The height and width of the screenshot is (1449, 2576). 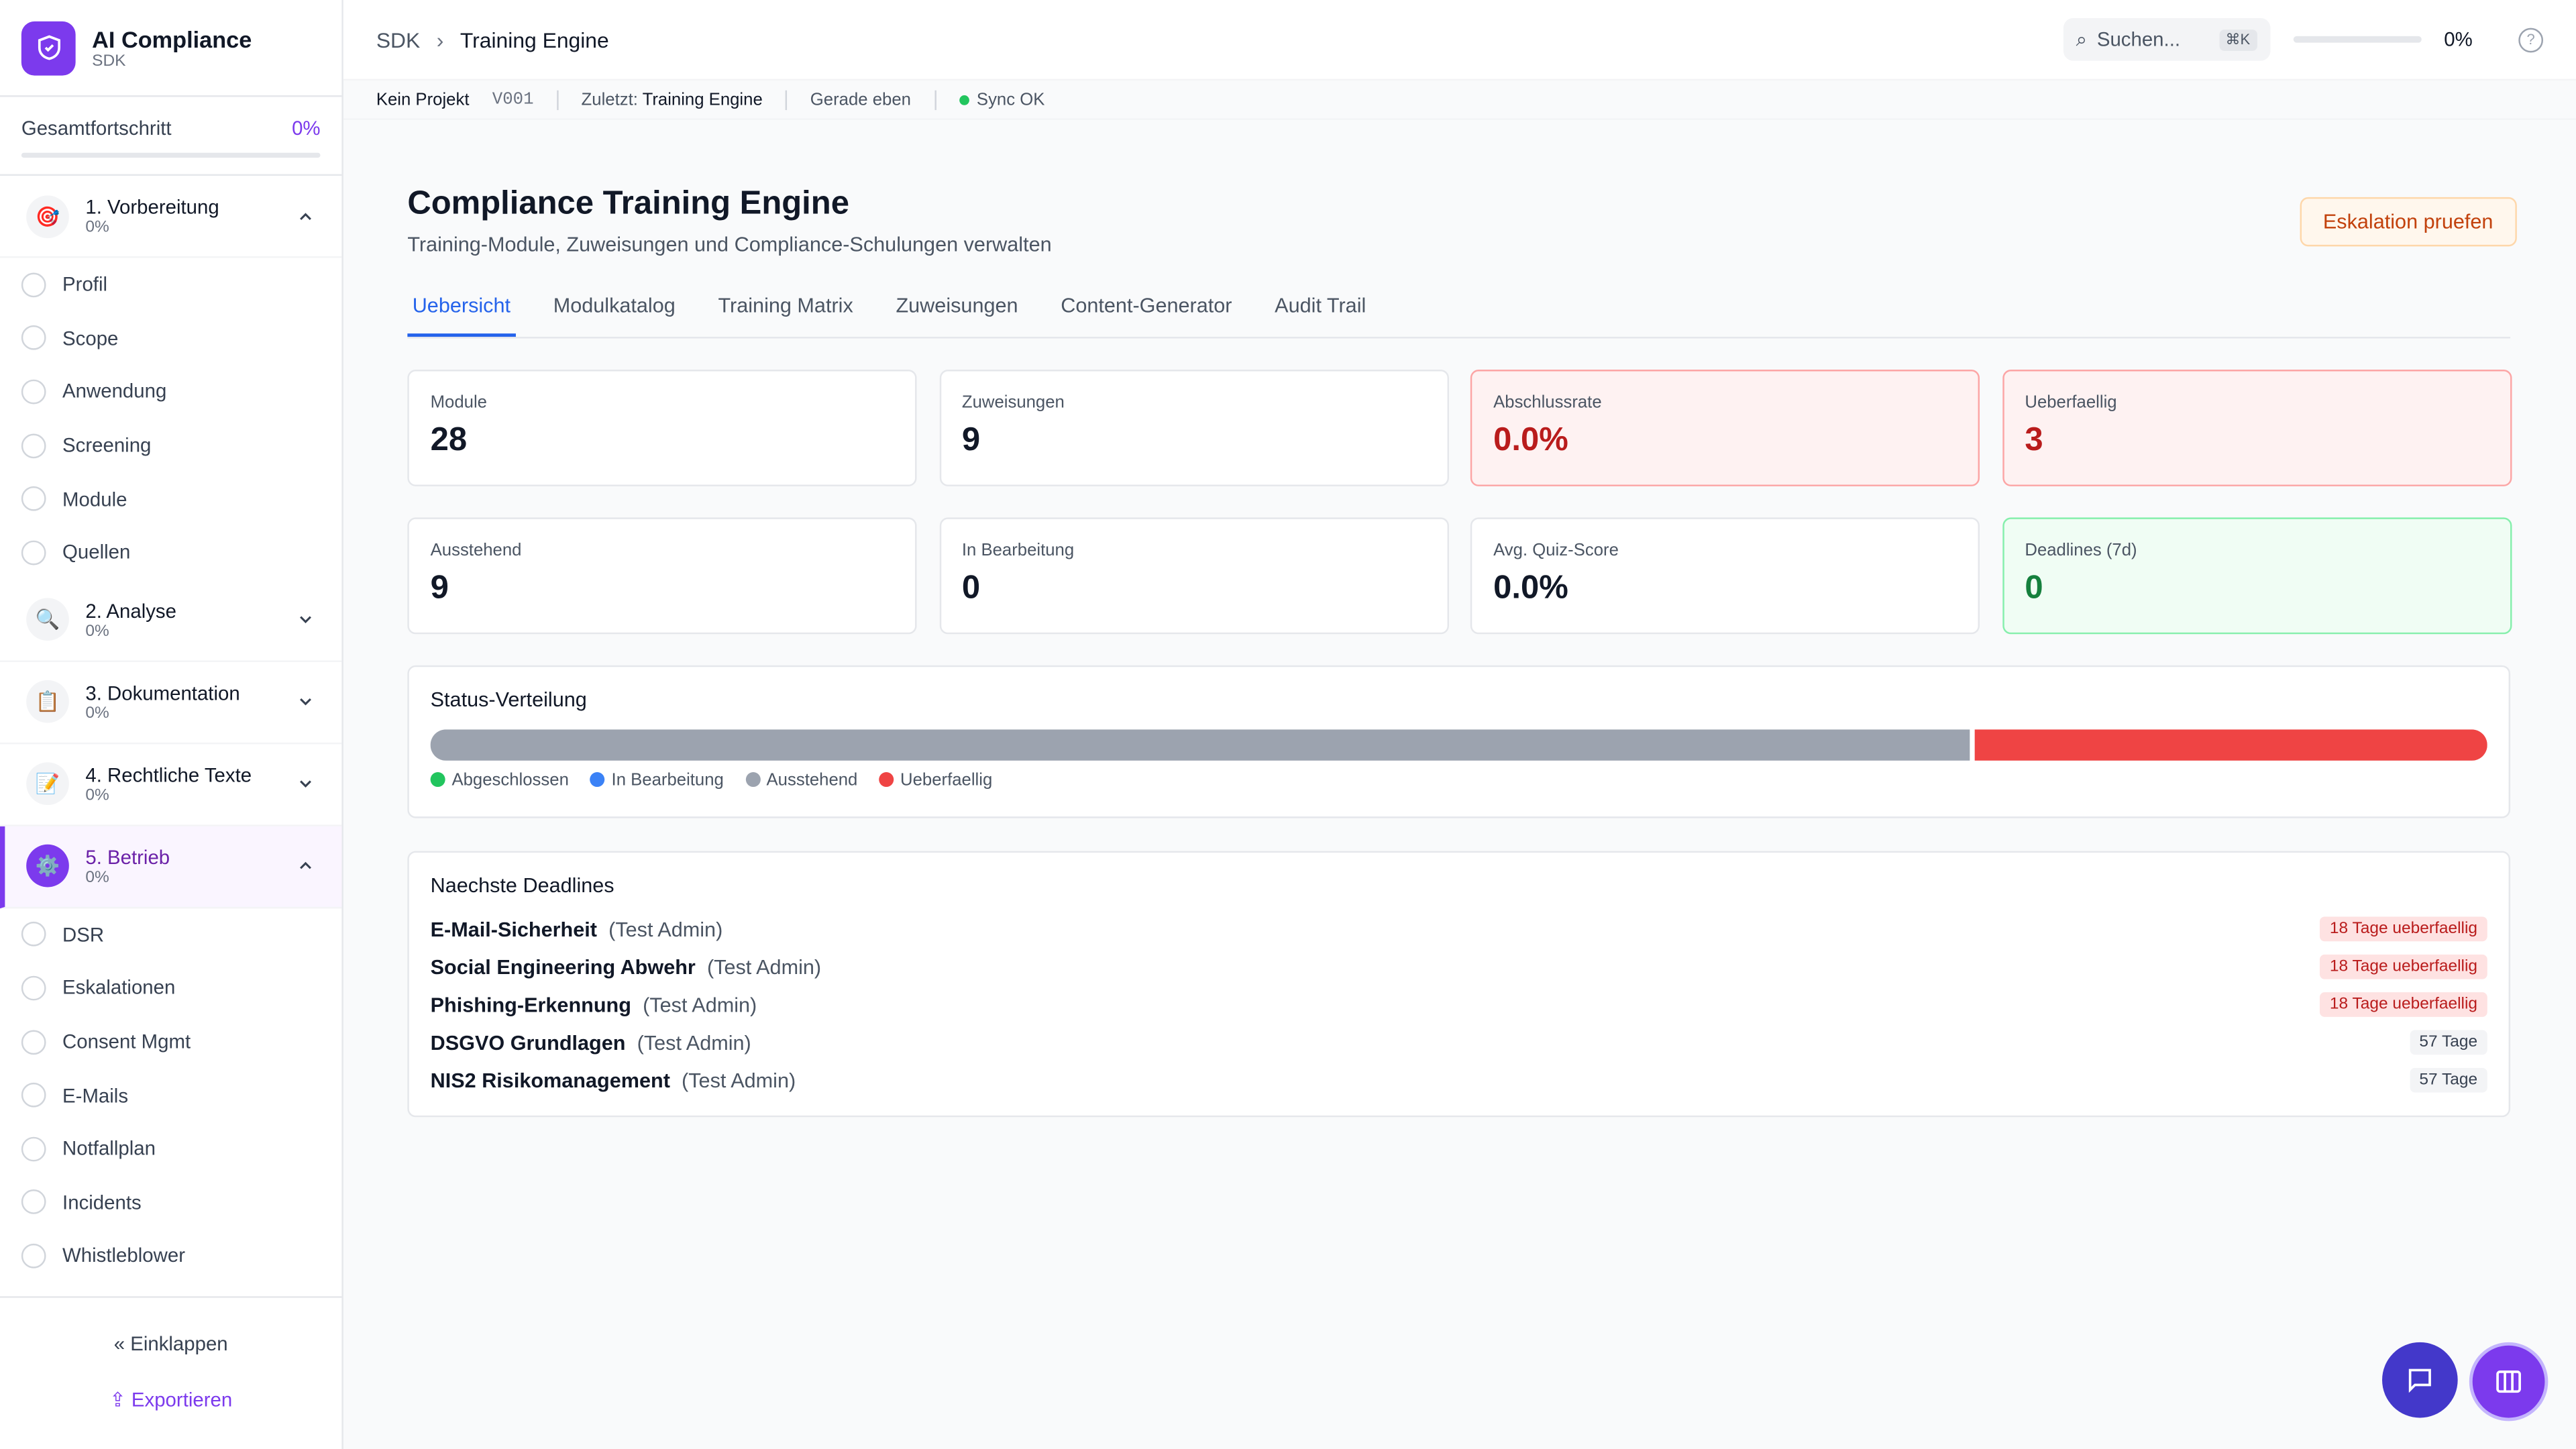 I want to click on nav-label: Quellen, so click(x=96, y=552).